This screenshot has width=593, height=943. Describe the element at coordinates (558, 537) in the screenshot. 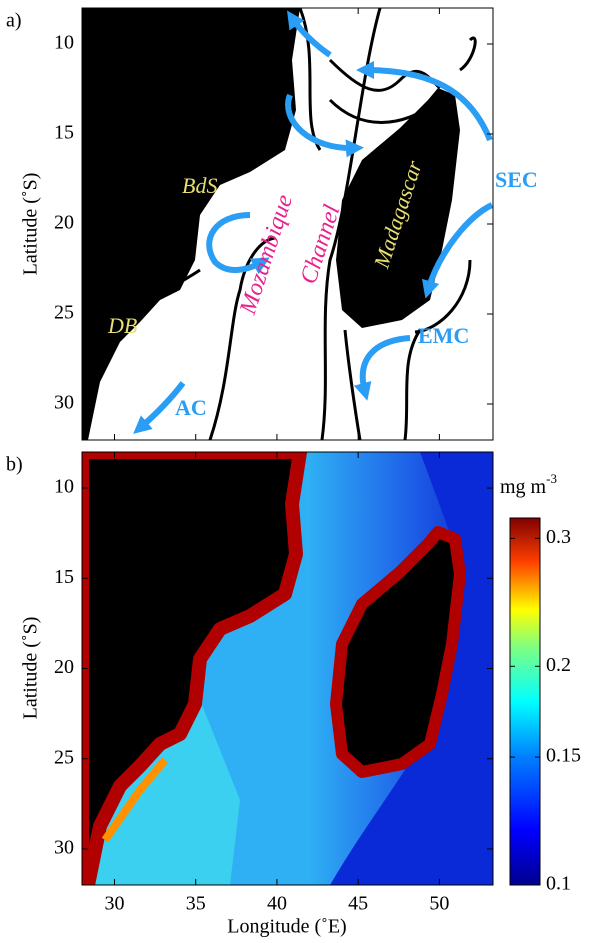

I see `colorbar-tick-label: 0.3` at that location.